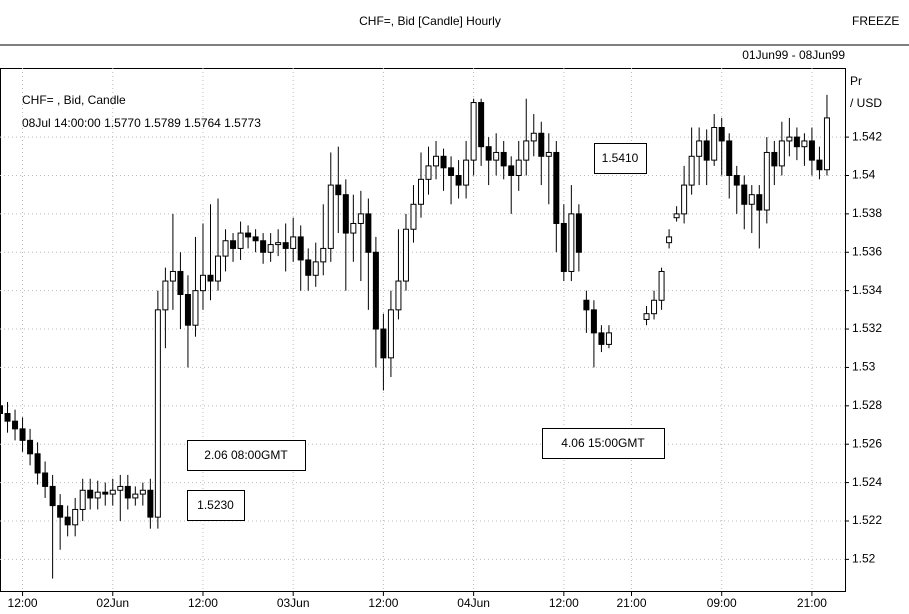  I want to click on y-tick-label: 1.524, so click(867, 482).